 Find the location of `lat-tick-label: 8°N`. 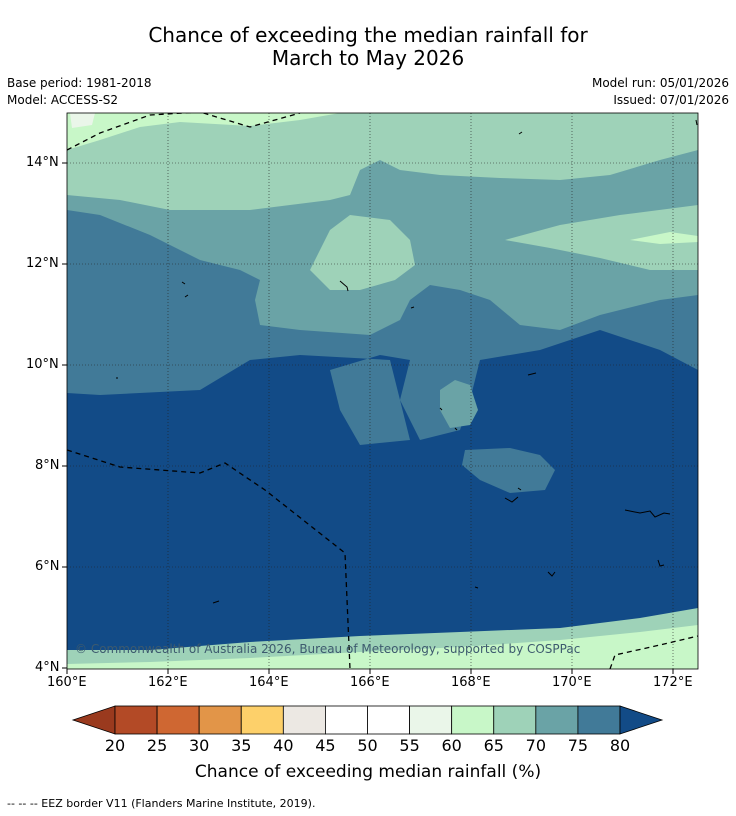

lat-tick-label: 8°N is located at coordinates (47, 465).